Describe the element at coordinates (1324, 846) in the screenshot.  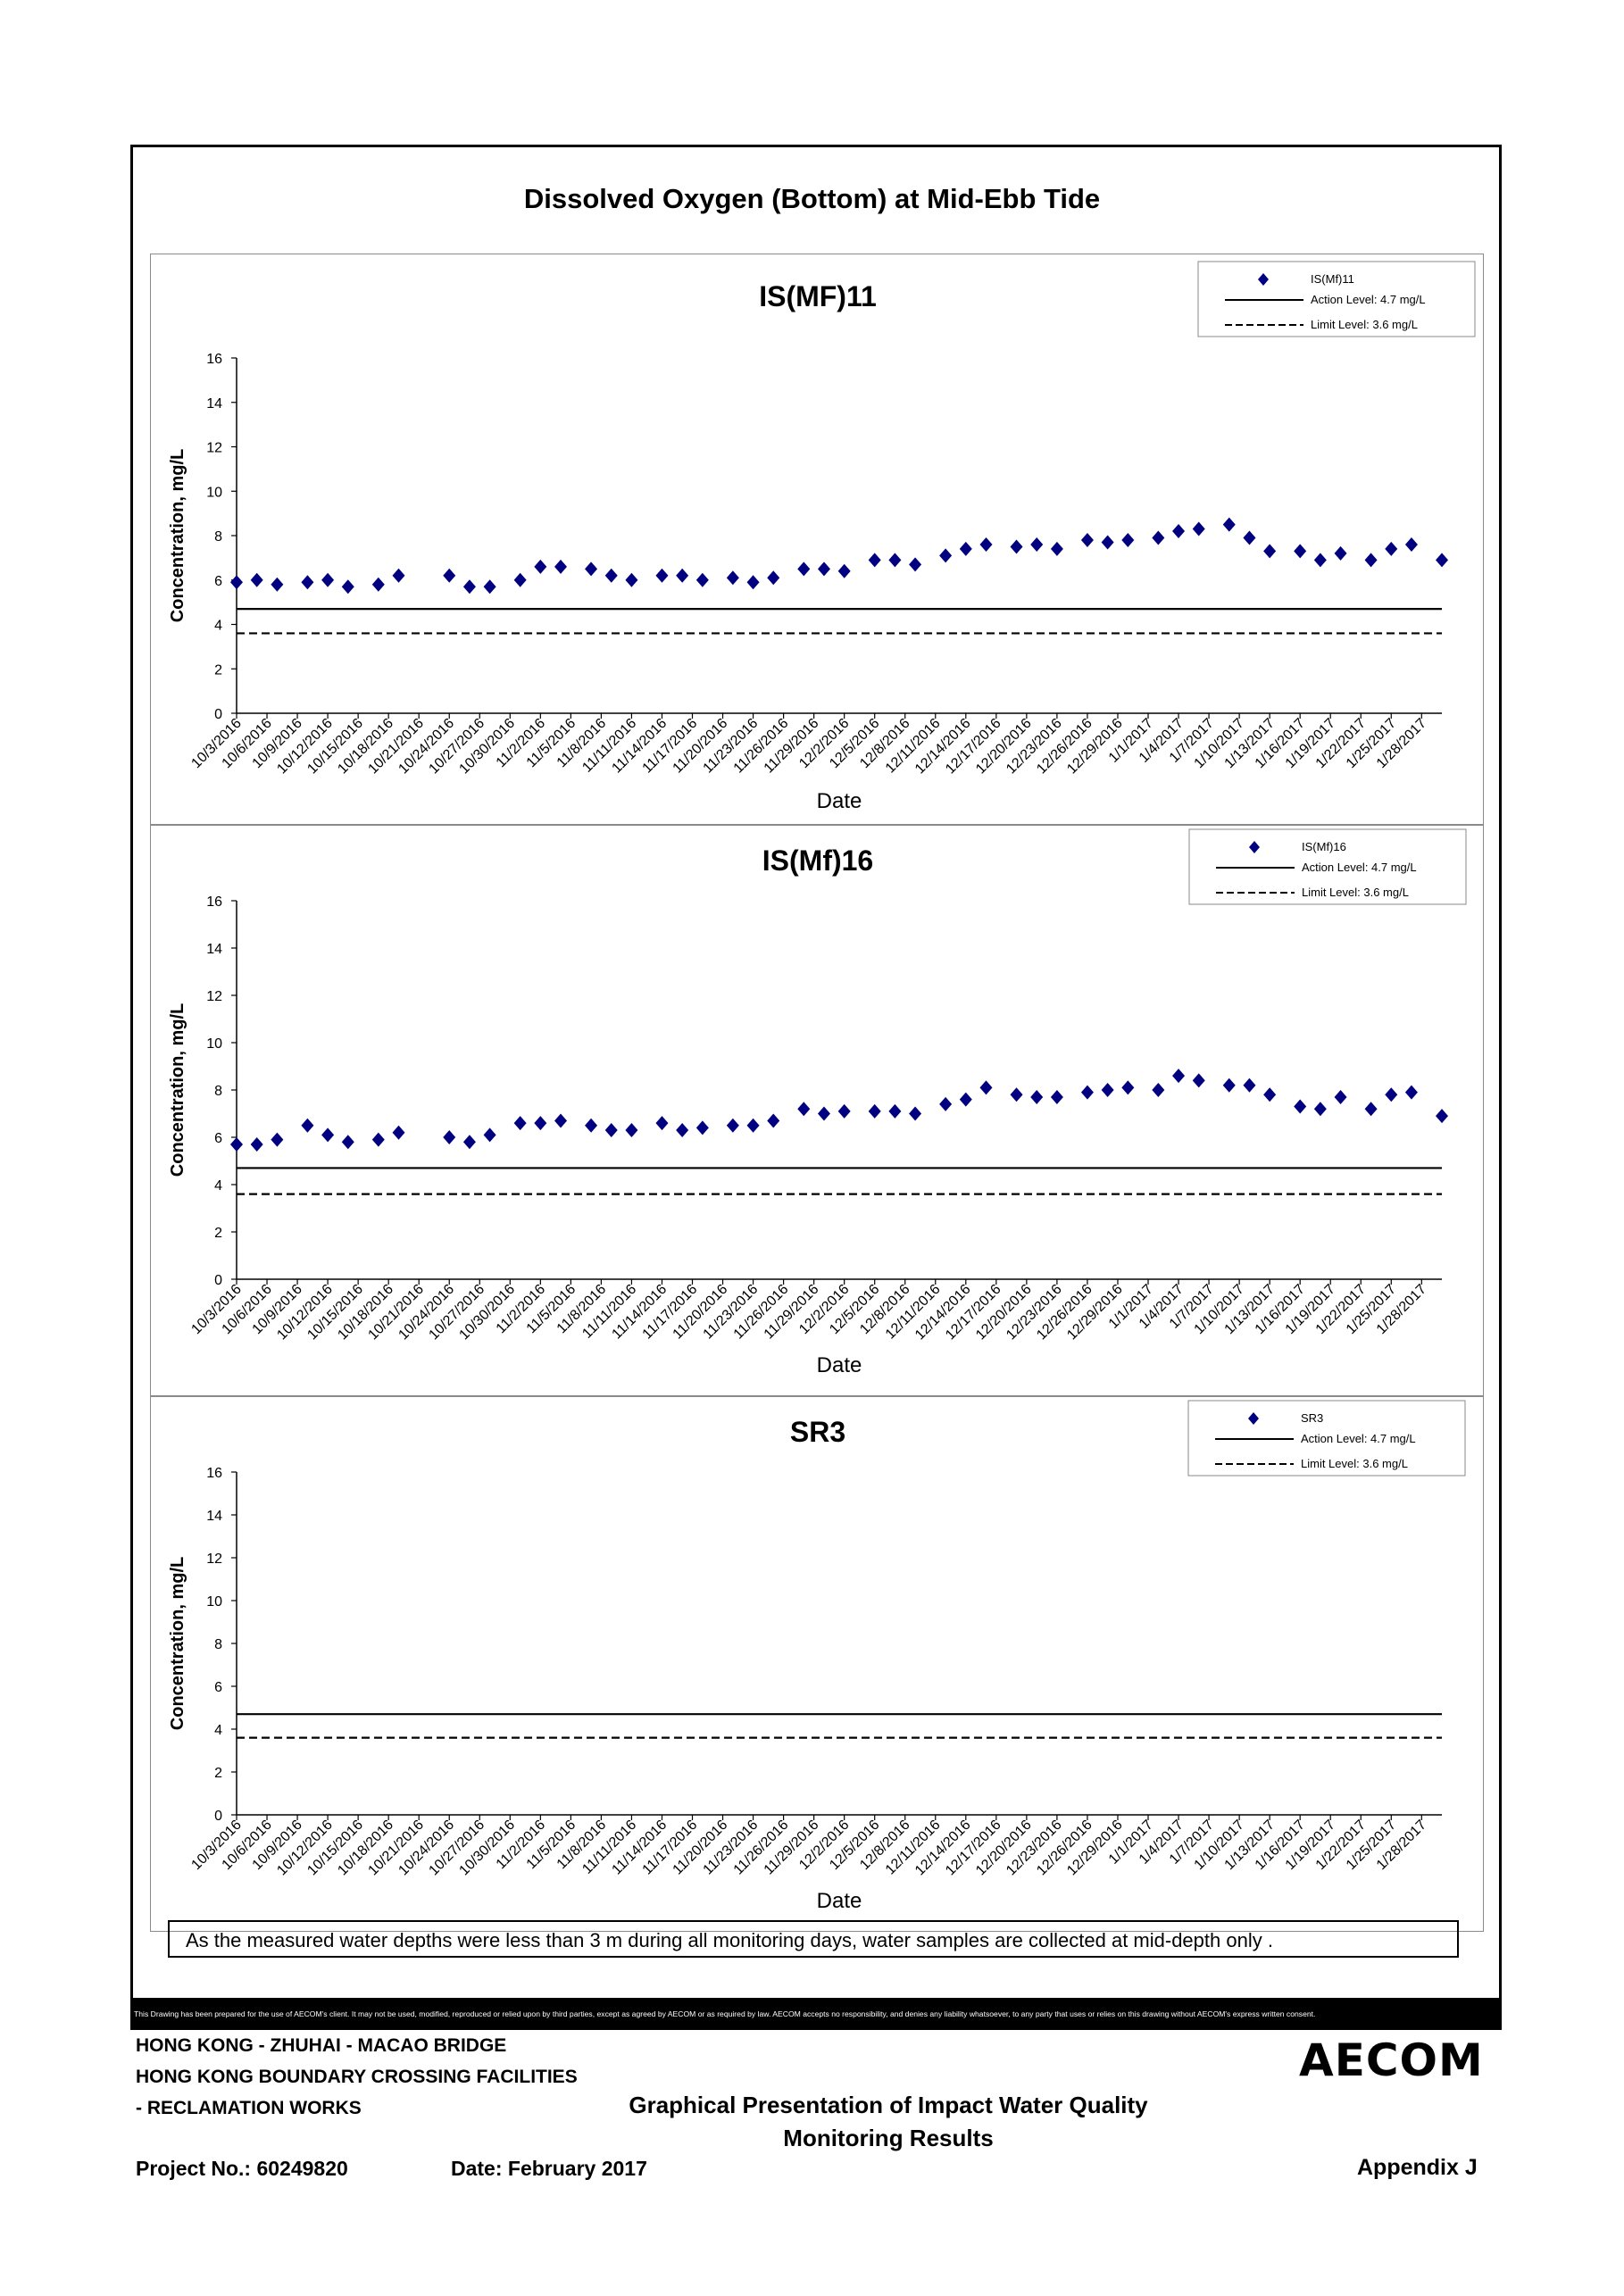
I see `legend-series-label: IS(Mf)16` at that location.